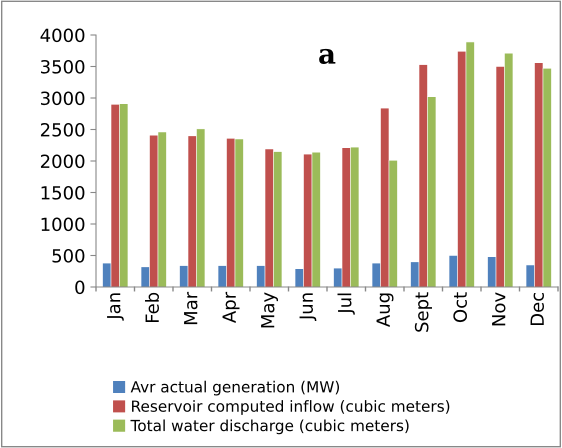 The width and height of the screenshot is (562, 448). Describe the element at coordinates (499, 309) in the screenshot. I see `x-tick-label: Nov` at that location.